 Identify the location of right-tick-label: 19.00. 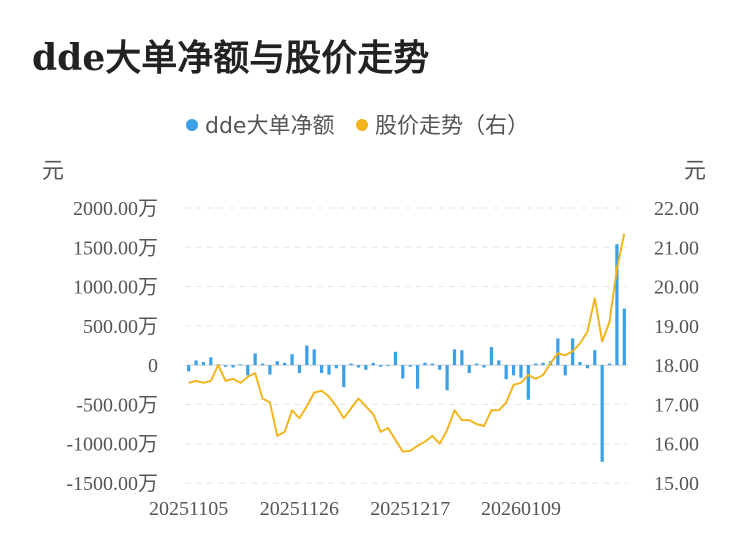
(676, 327).